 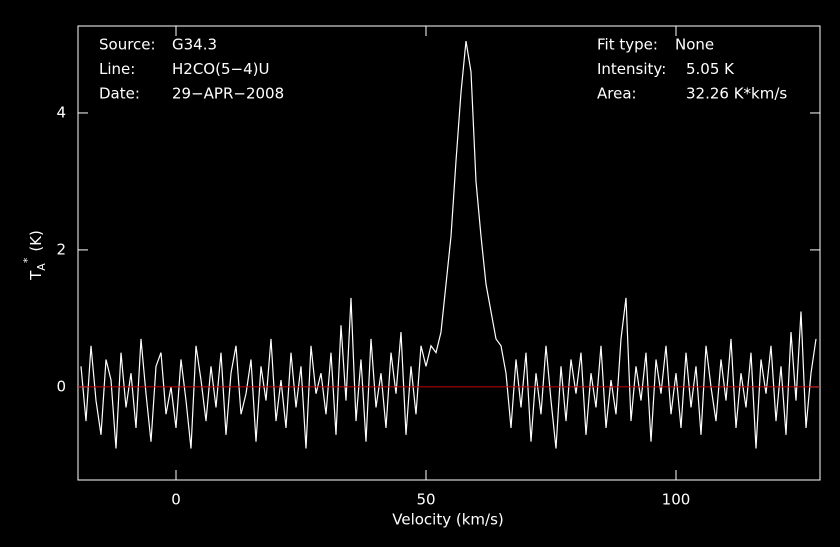 I want to click on y-label-sup: *, so click(x=27, y=260).